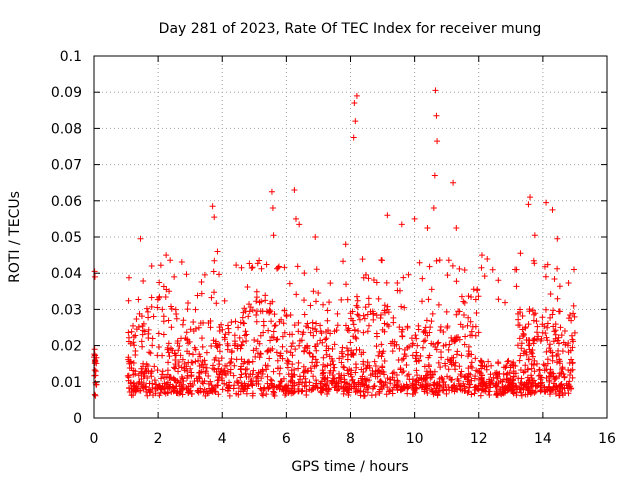 The height and width of the screenshot is (484, 640). What do you see at coordinates (66, 274) in the screenshot?
I see `y-tick-label: 0.04` at bounding box center [66, 274].